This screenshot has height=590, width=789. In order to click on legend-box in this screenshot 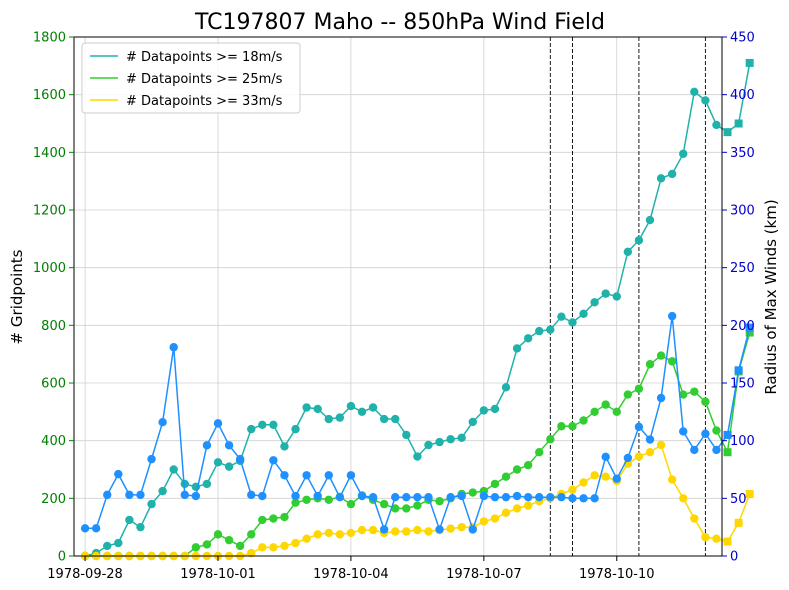, I will do `click(191, 78)`.